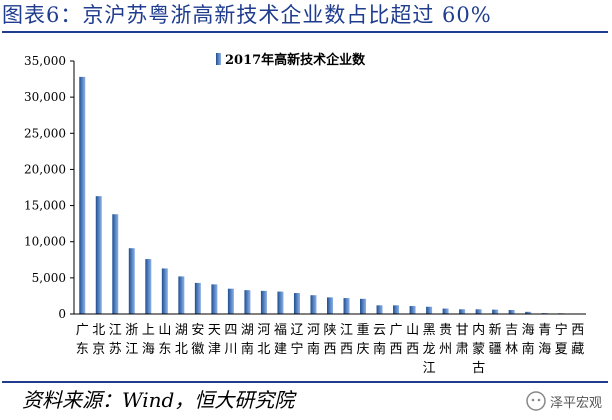 This screenshot has width=612, height=420. Describe the element at coordinates (45, 97) in the screenshot. I see `y-tick-label: 30,000` at that location.